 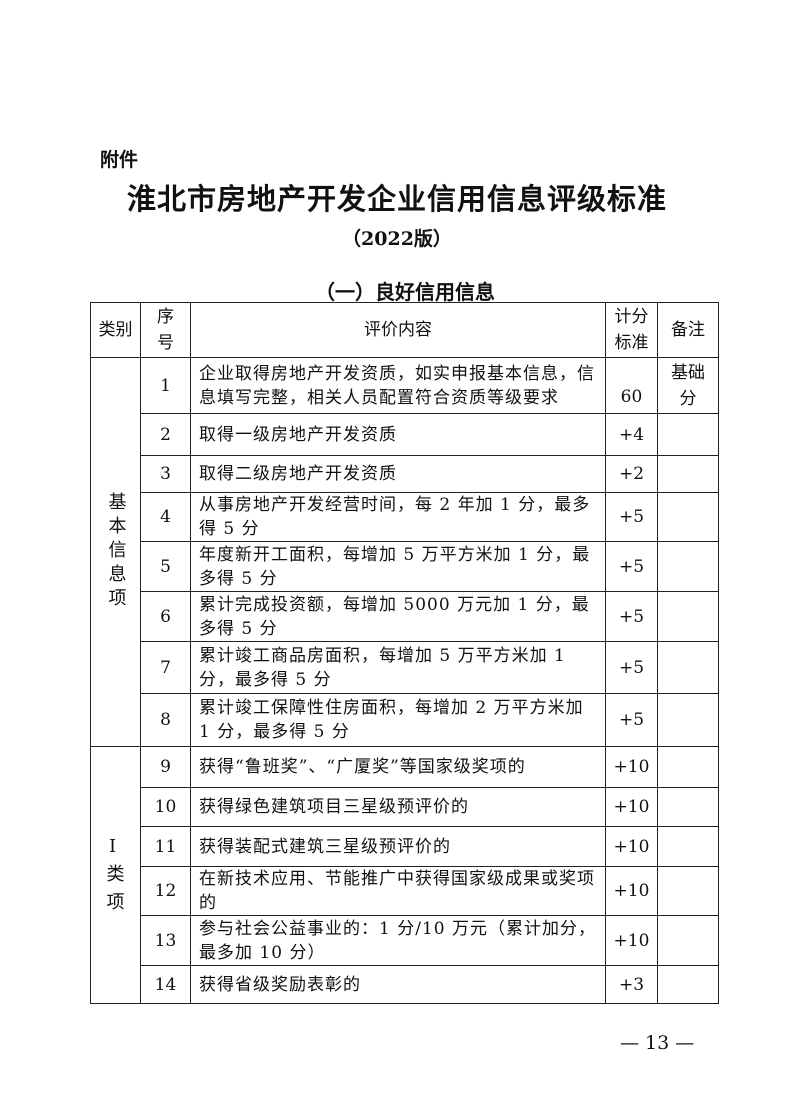 What do you see at coordinates (398, 846) in the screenshot?
I see `content-cell: 获得装配式建筑三星级预评价的` at bounding box center [398, 846].